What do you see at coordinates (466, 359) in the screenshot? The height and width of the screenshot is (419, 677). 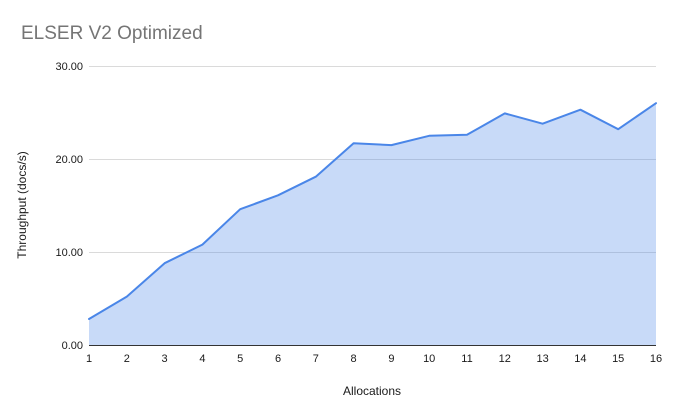 I see `x-tick-label: 11` at bounding box center [466, 359].